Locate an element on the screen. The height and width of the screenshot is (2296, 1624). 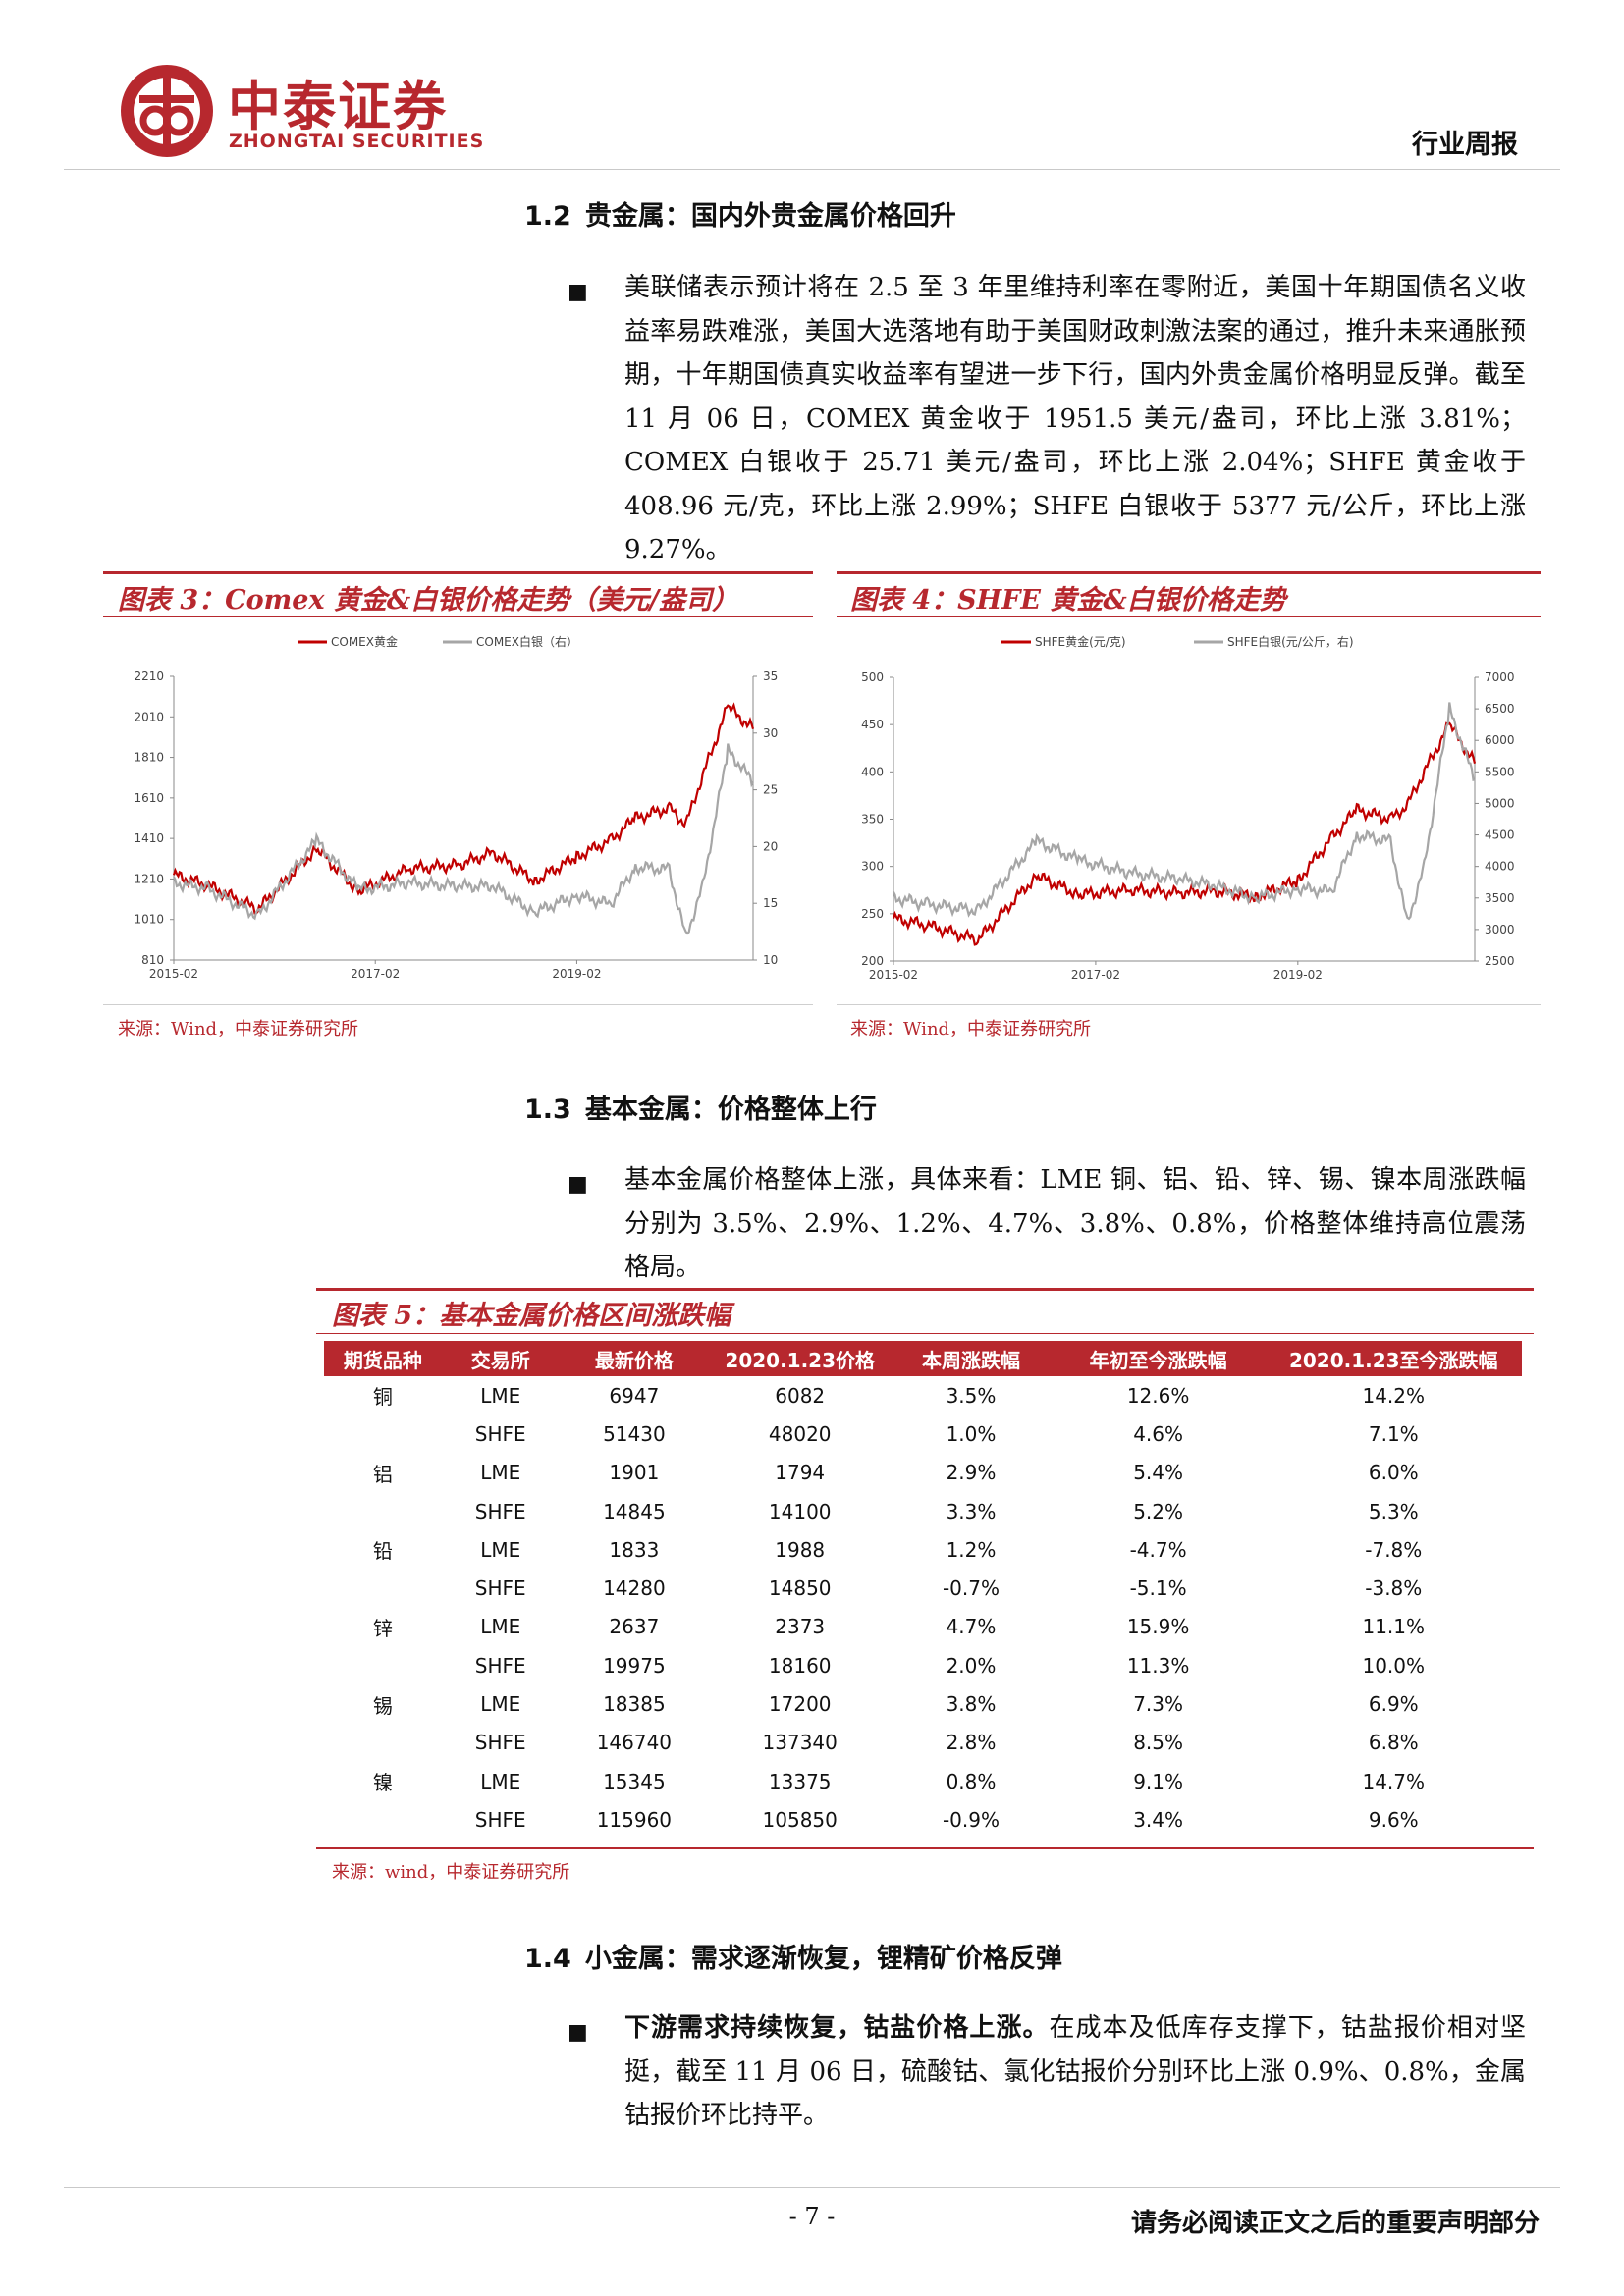
figure4-title: 图表 4：SHFE 黄金&白银价格走势 is located at coordinates (1068, 600).